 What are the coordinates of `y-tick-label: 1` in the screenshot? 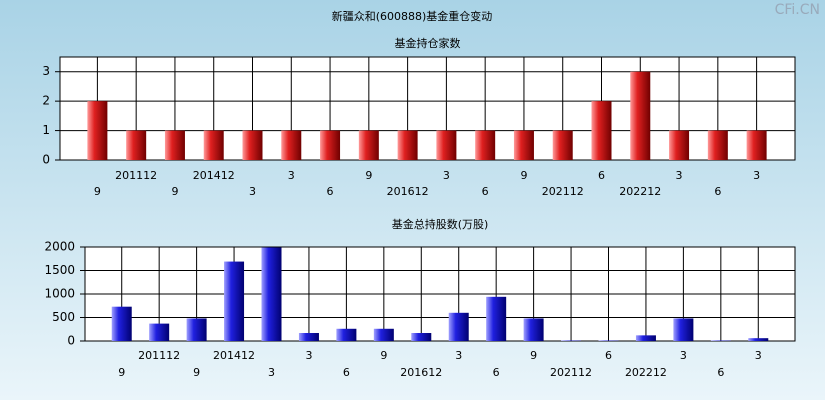 It's located at (46, 130).